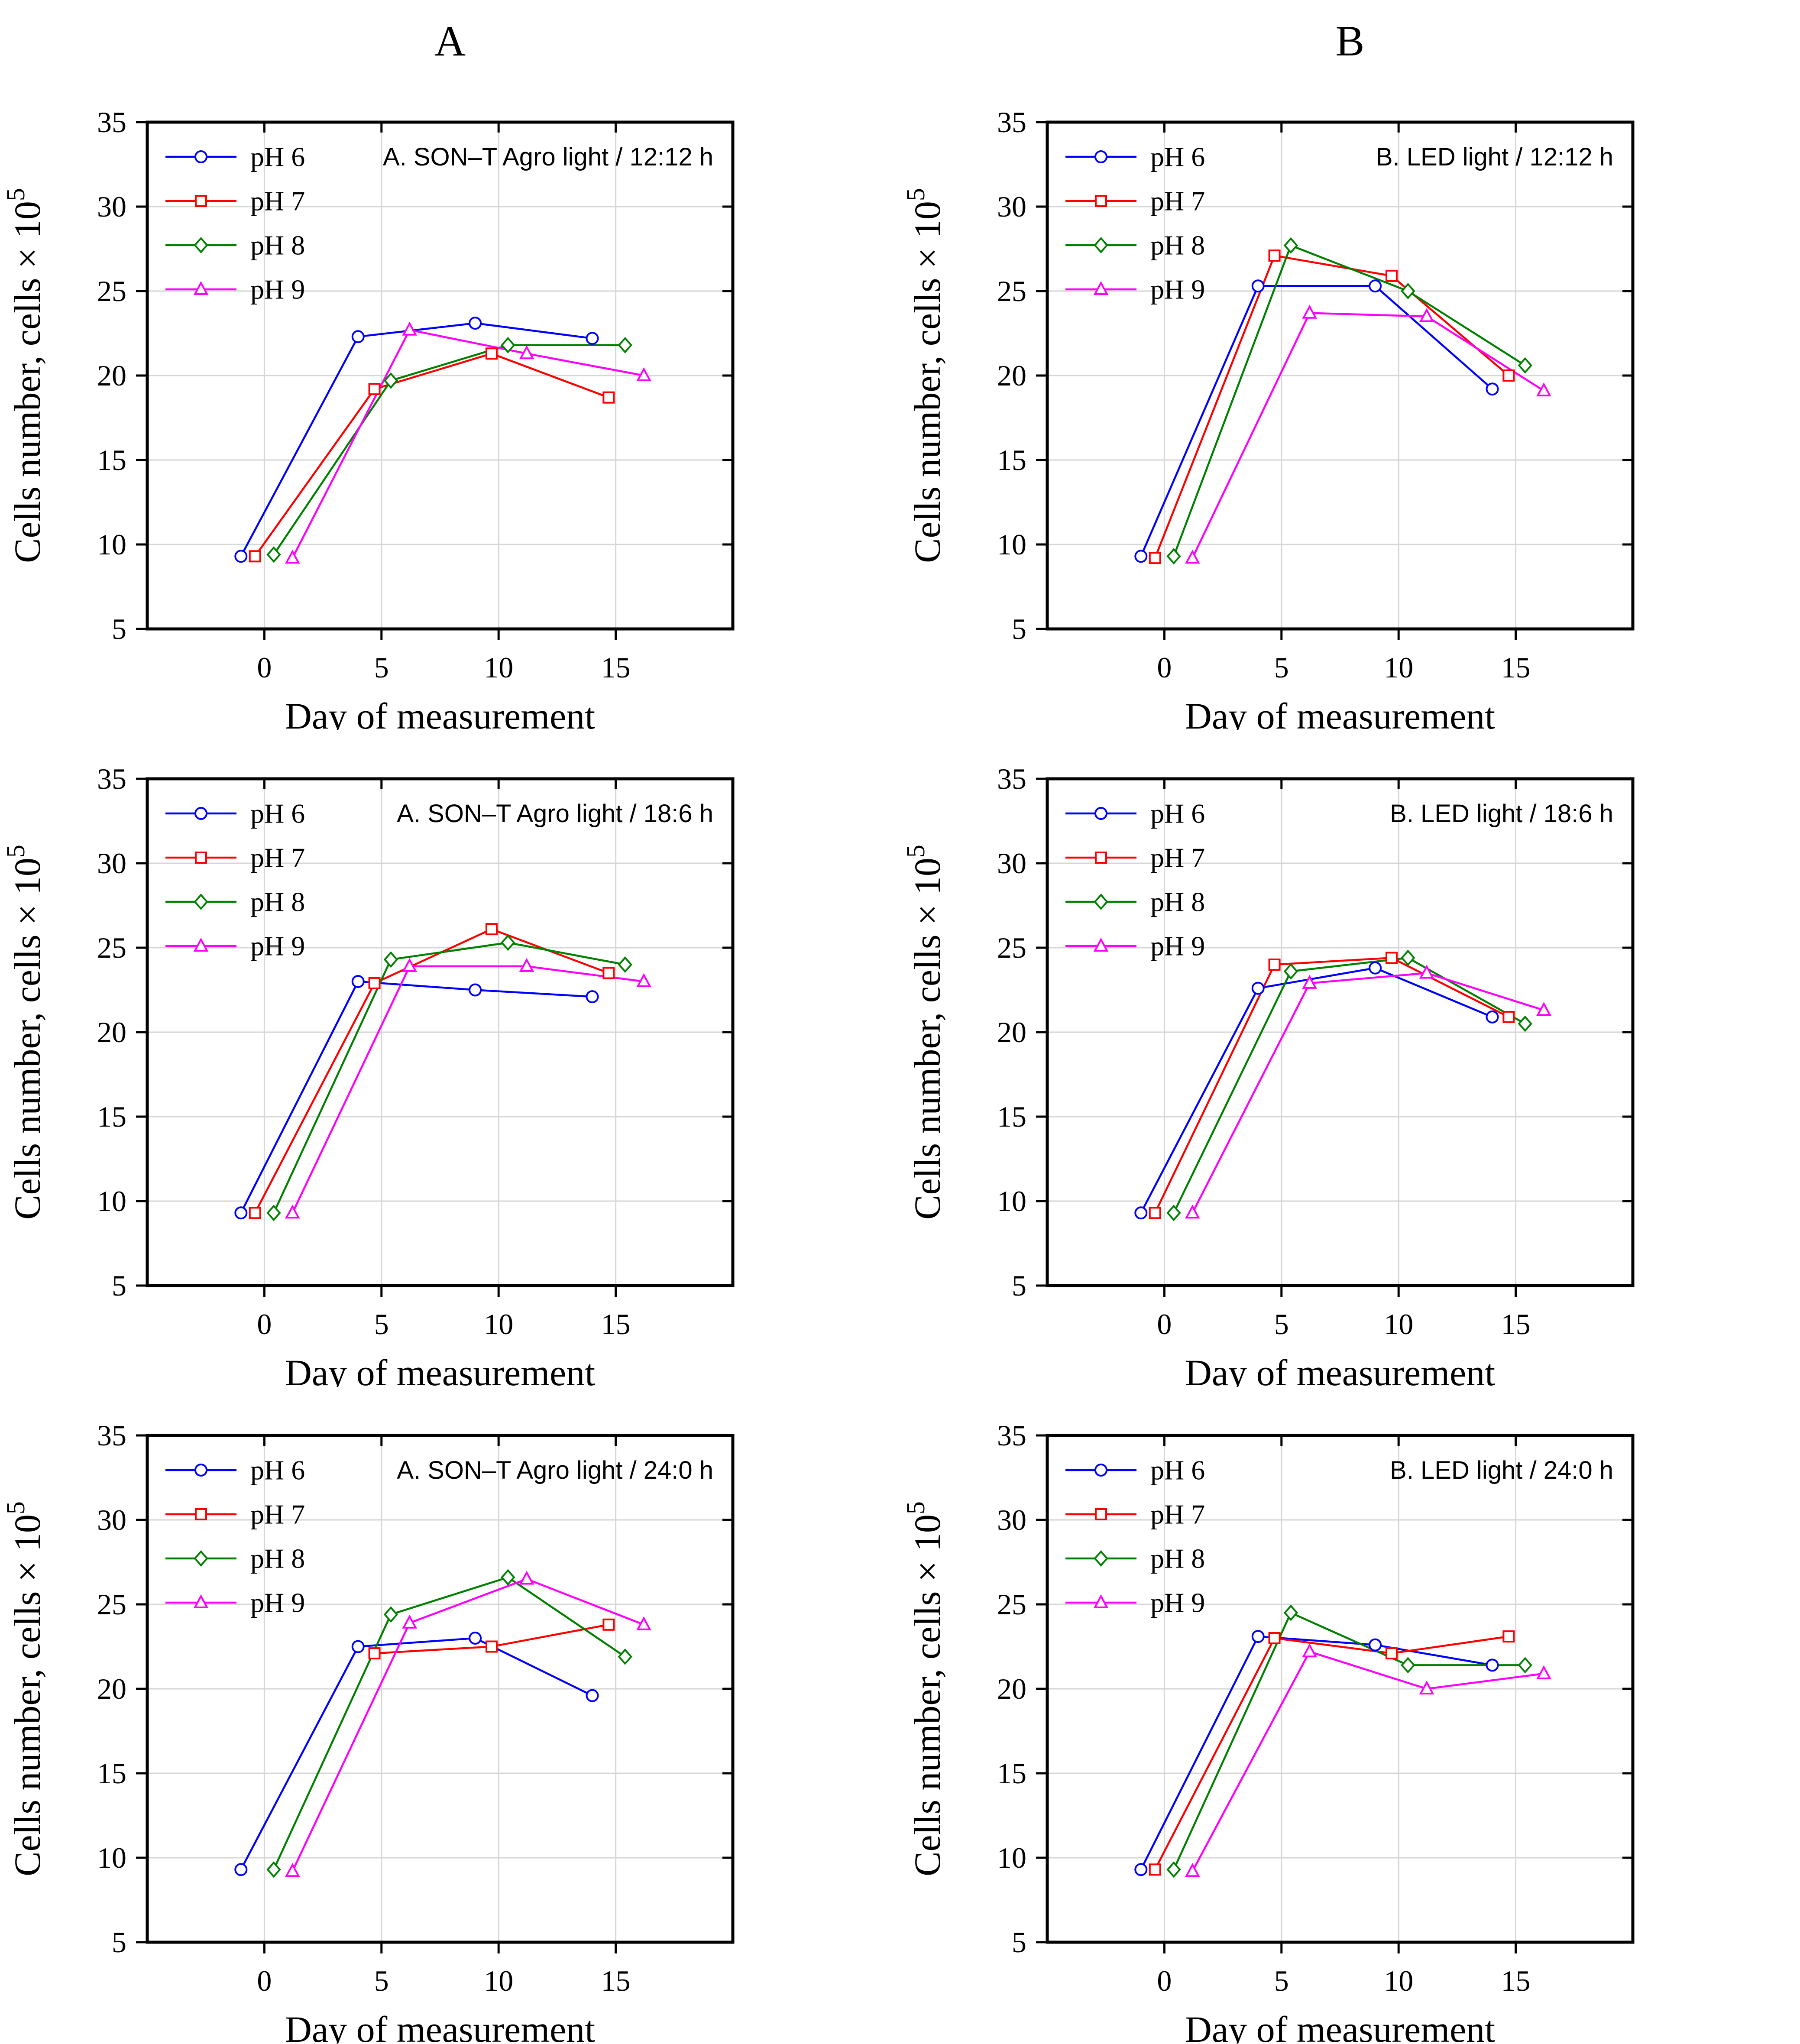  I want to click on y-tick-label: 30, so click(111, 206).